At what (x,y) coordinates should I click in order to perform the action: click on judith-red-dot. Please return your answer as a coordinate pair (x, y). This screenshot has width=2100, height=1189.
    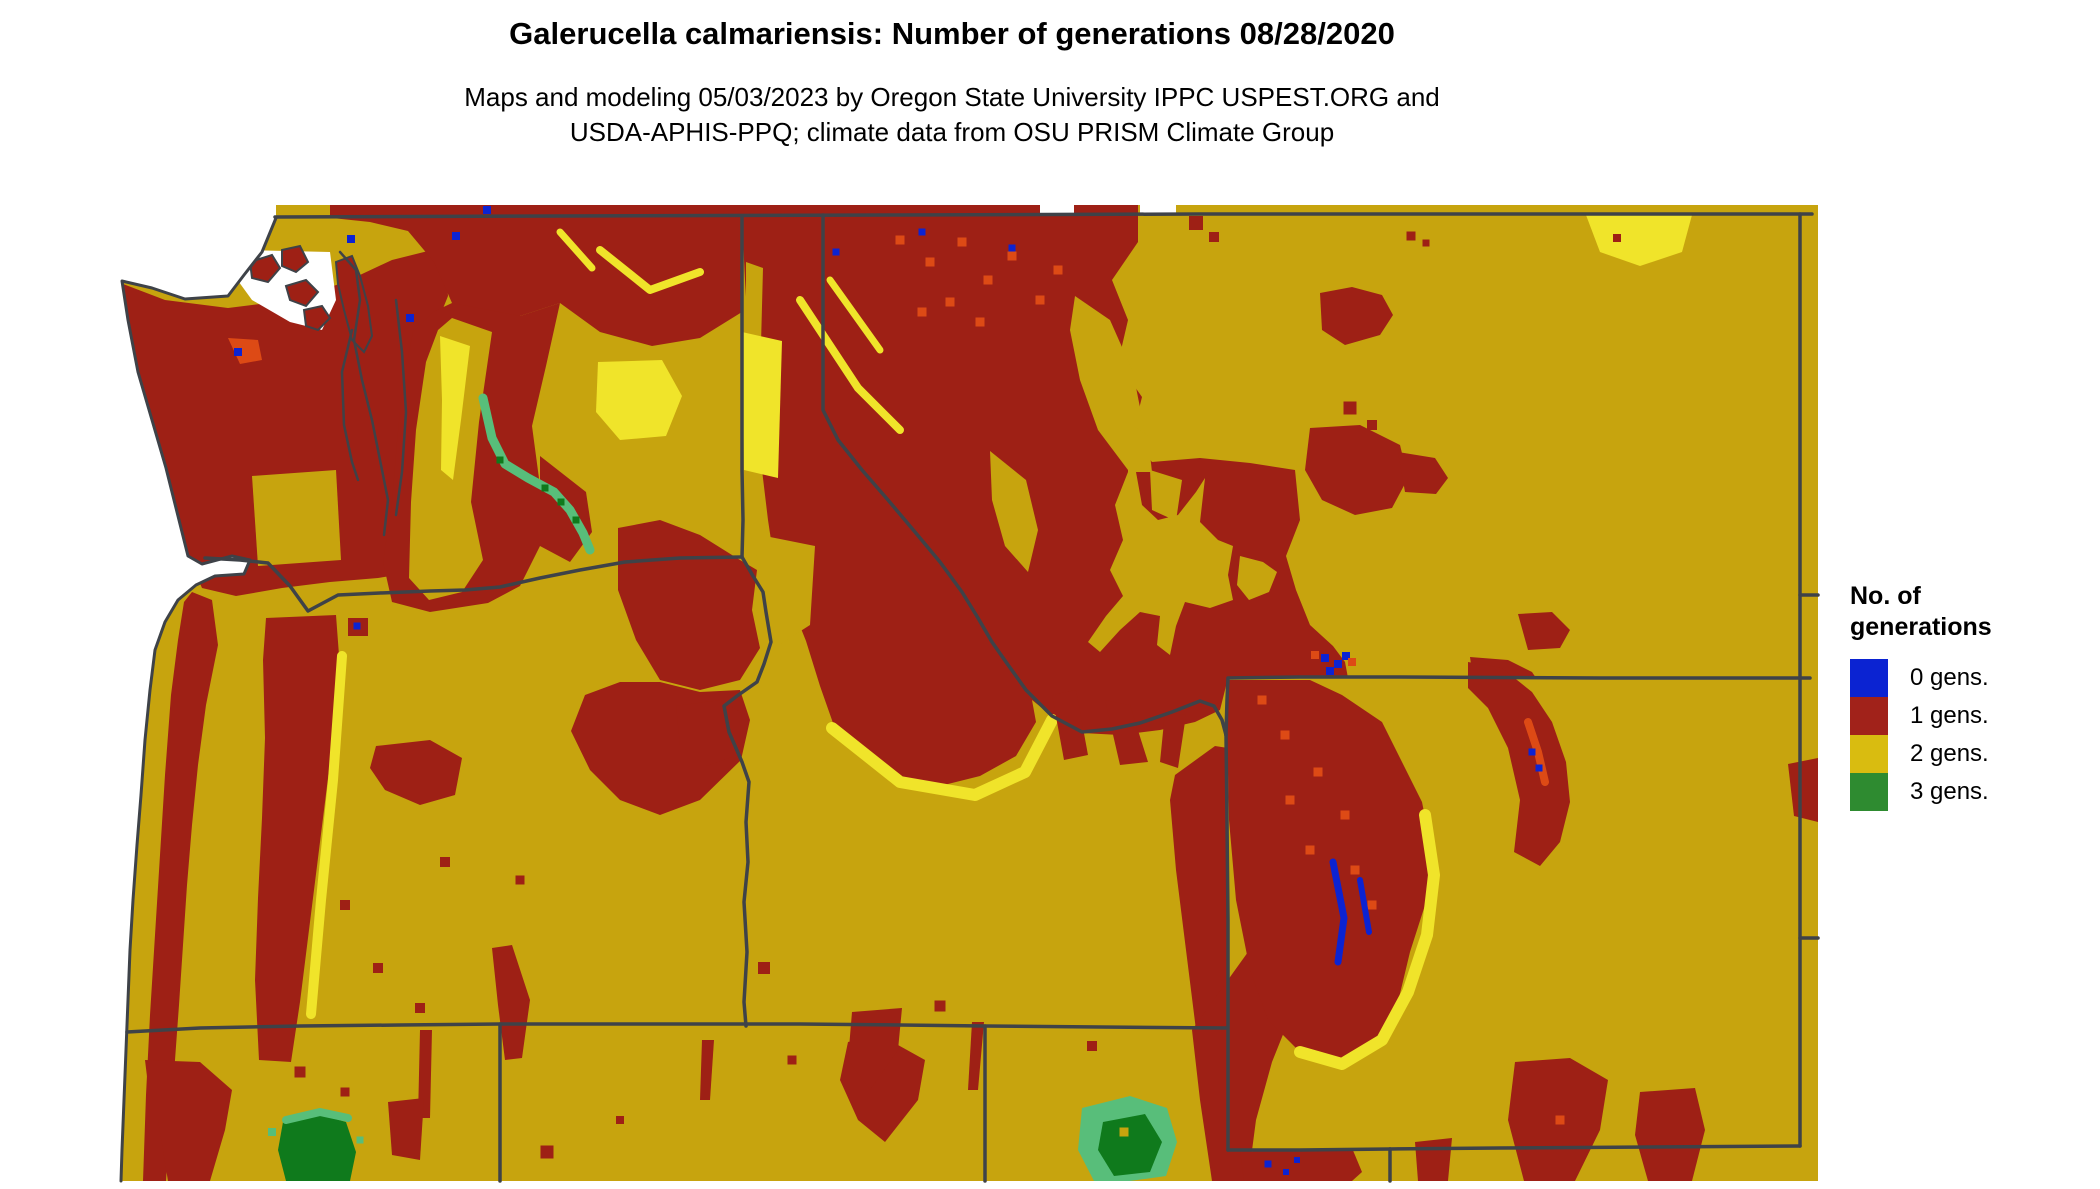
    Looking at the image, I should click on (1350, 408).